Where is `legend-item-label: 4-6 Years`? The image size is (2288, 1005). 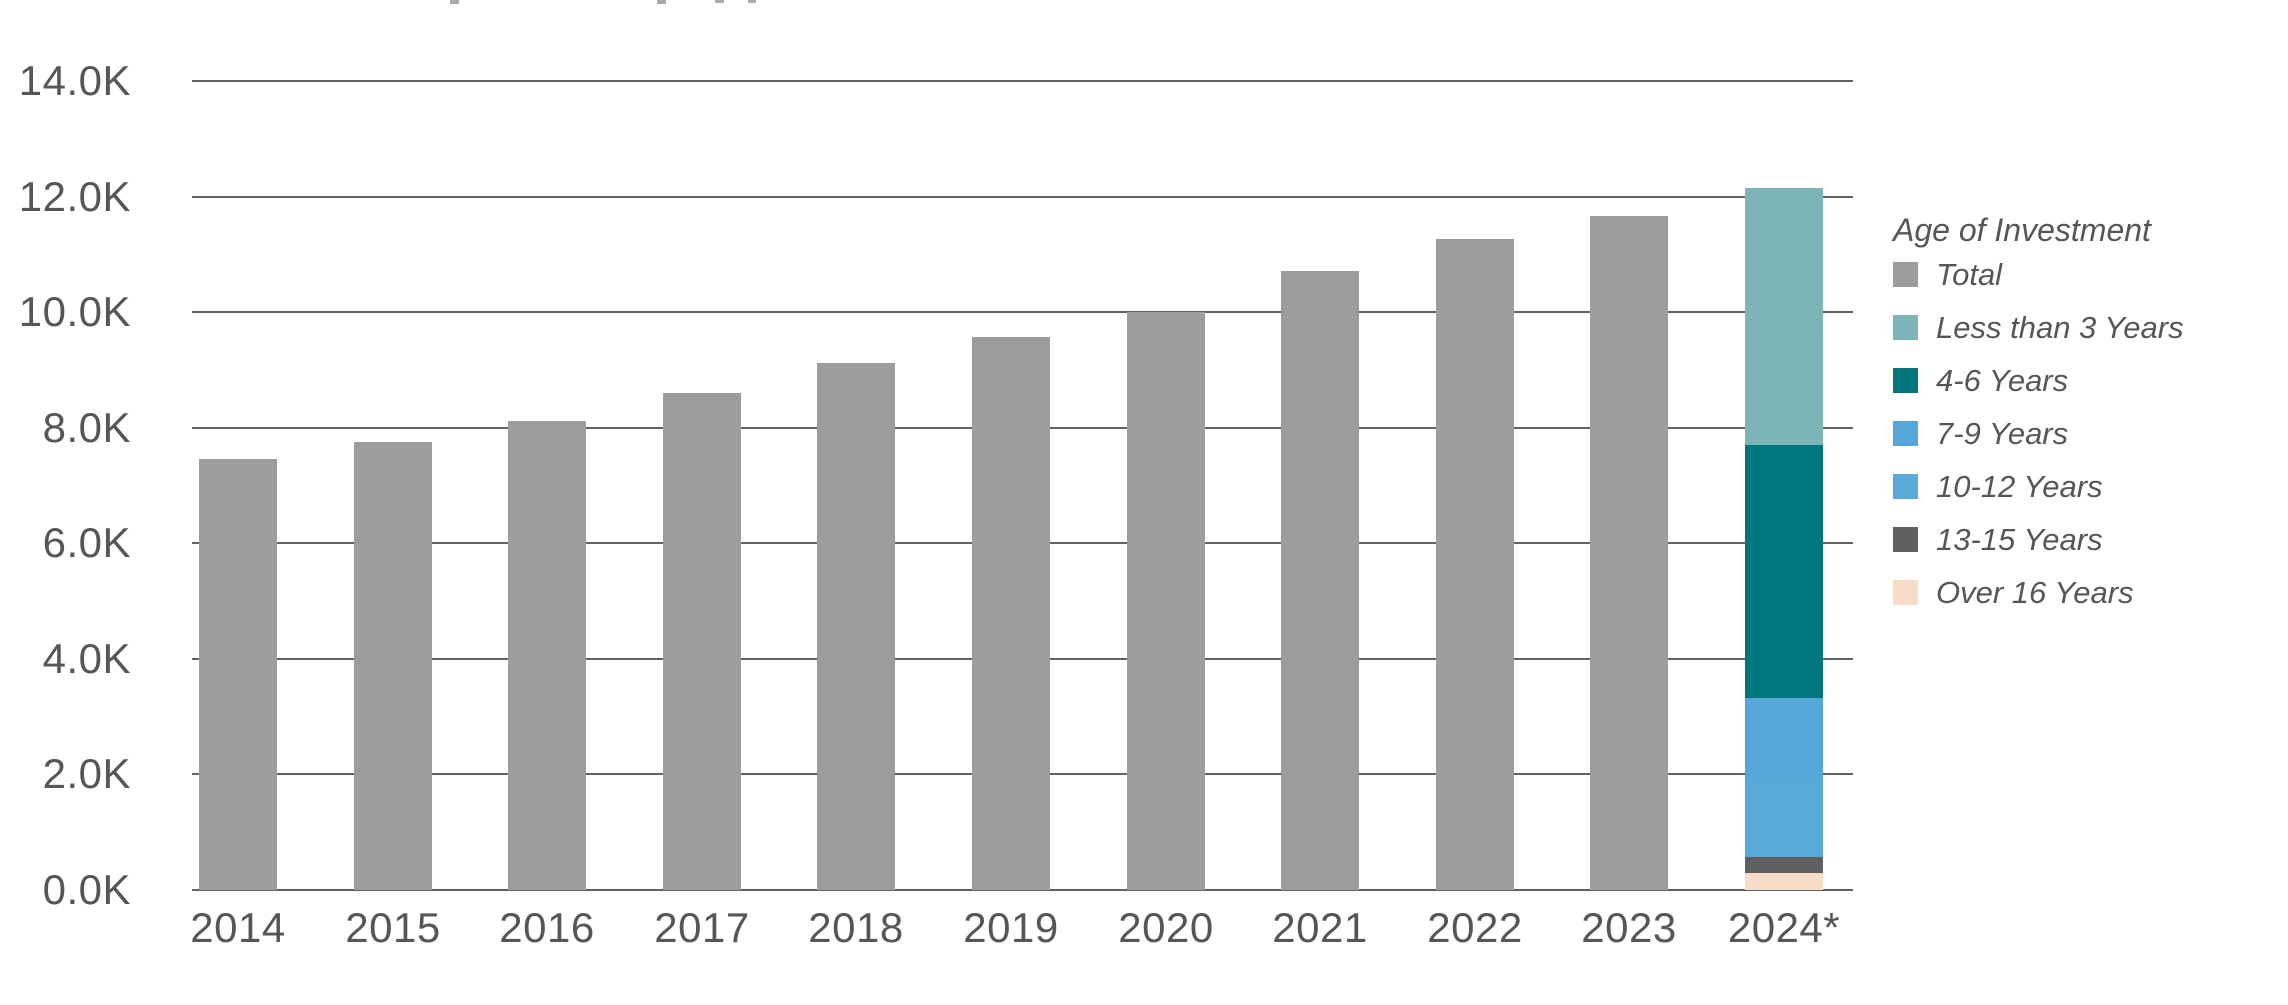
legend-item-label: 4-6 Years is located at coordinates (2002, 380).